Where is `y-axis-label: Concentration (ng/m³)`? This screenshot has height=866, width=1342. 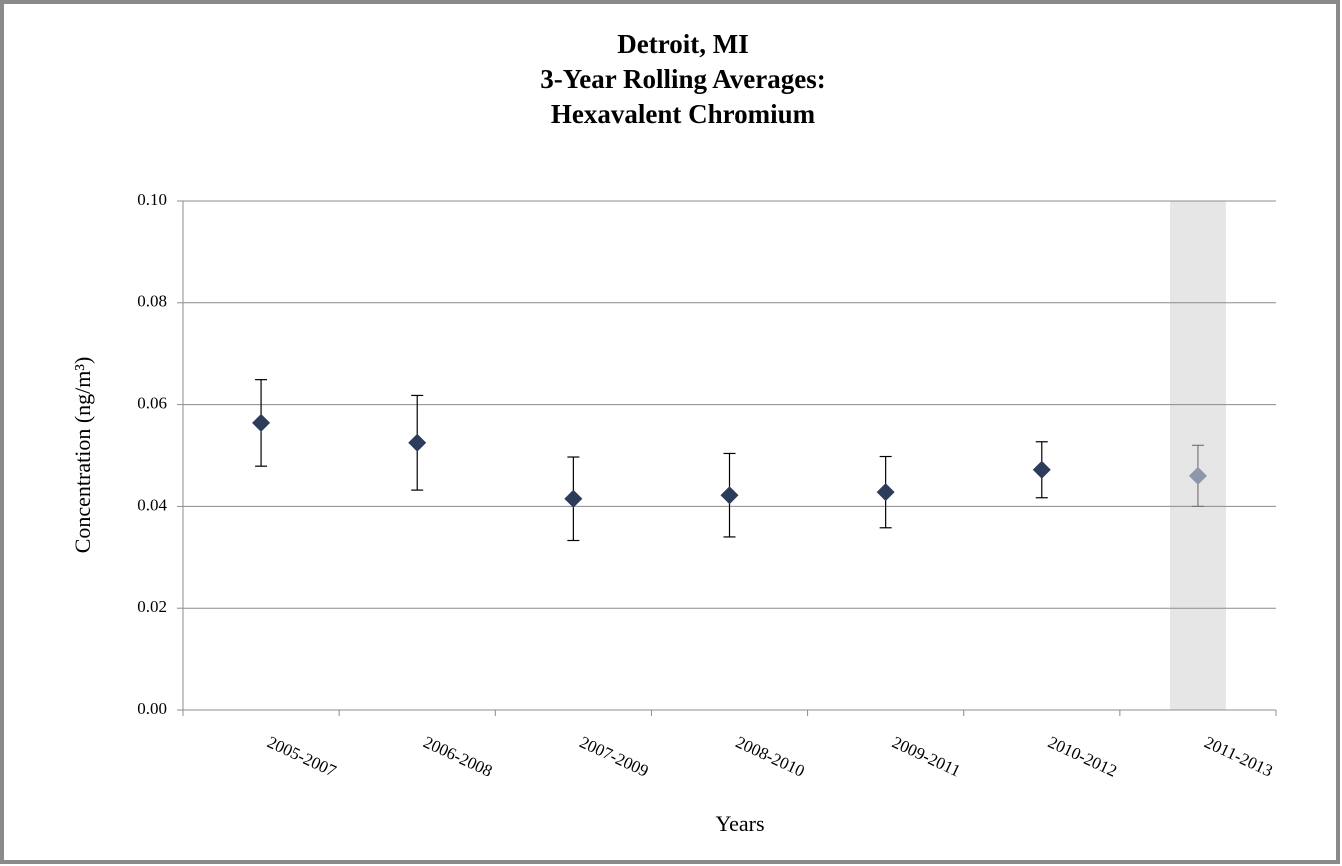
y-axis-label: Concentration (ng/m³) is located at coordinates (82, 455).